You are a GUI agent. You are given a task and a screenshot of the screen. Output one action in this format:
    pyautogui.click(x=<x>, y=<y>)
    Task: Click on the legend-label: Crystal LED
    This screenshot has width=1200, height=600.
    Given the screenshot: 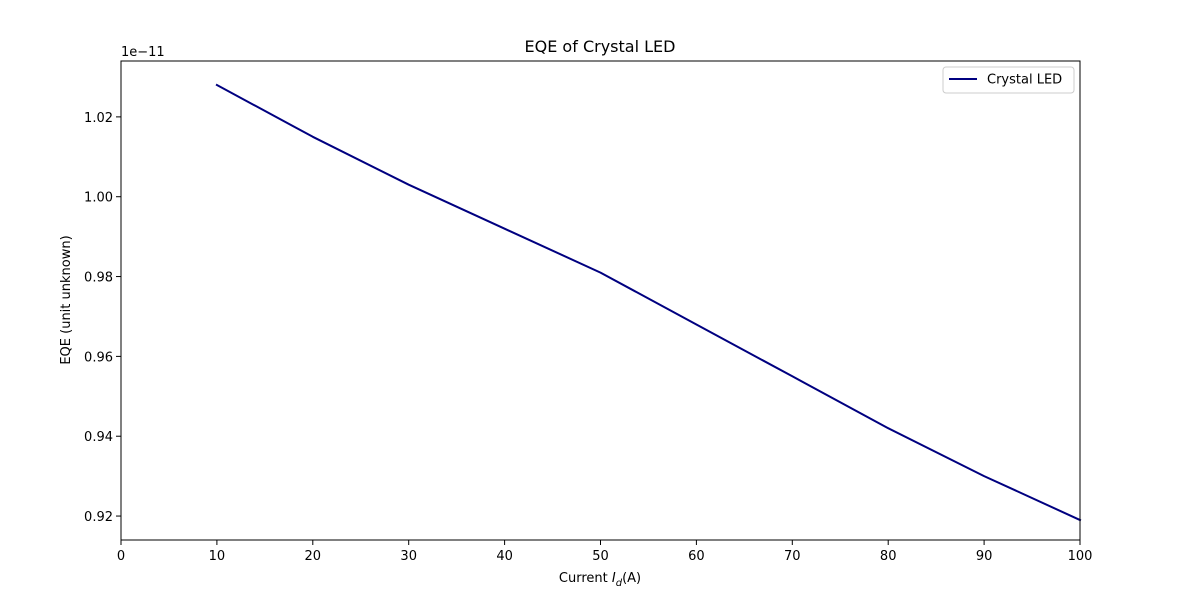 What is the action you would take?
    pyautogui.click(x=1024, y=80)
    